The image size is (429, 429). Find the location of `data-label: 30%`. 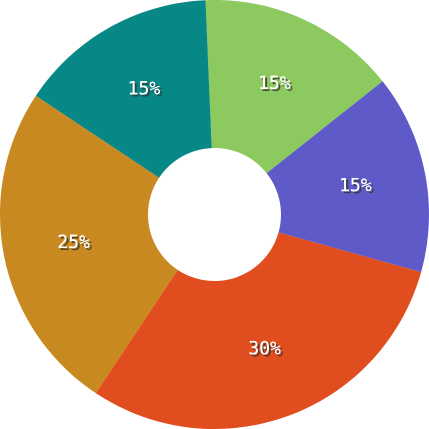

data-label: 30% is located at coordinates (266, 348).